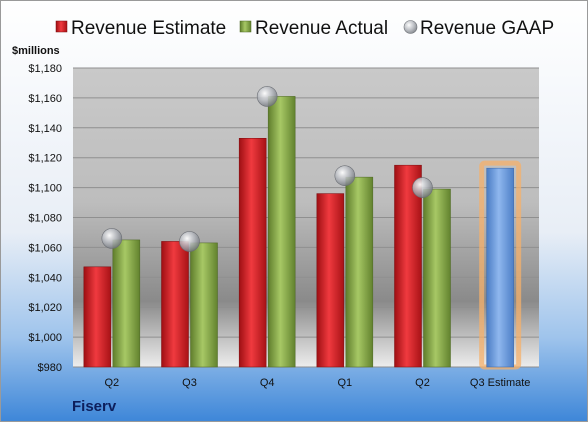 The height and width of the screenshot is (422, 588). Describe the element at coordinates (50, 368) in the screenshot. I see `y-tick-label: $980` at that location.